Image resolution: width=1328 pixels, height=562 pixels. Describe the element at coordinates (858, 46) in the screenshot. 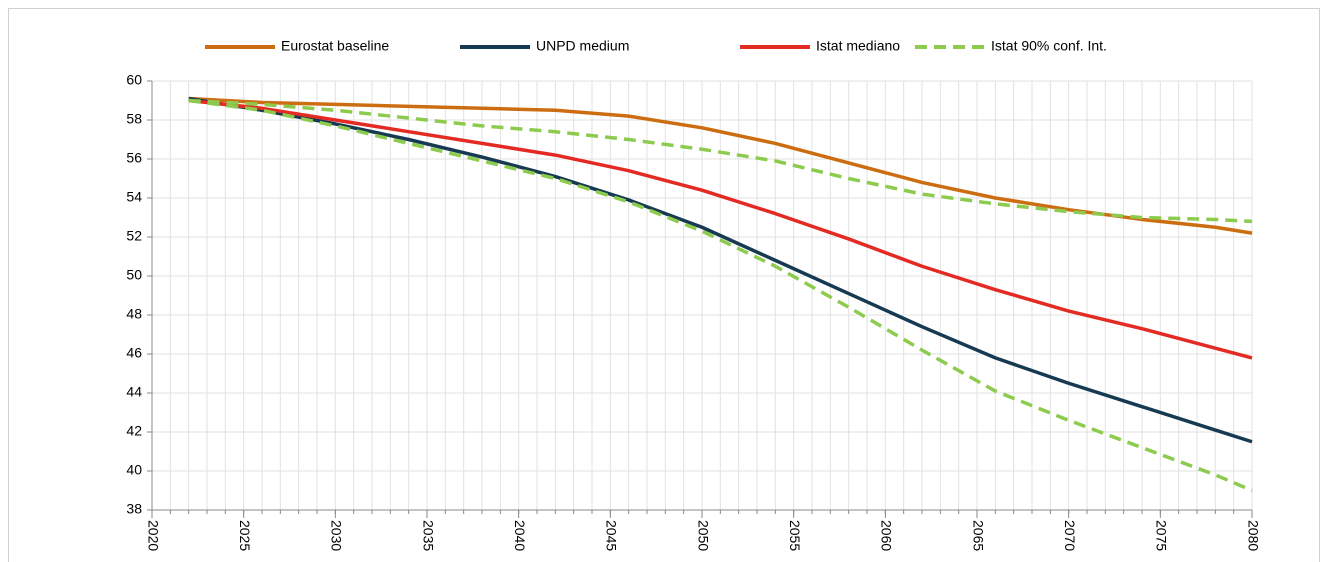

I see `legend-label: Istat mediano` at that location.